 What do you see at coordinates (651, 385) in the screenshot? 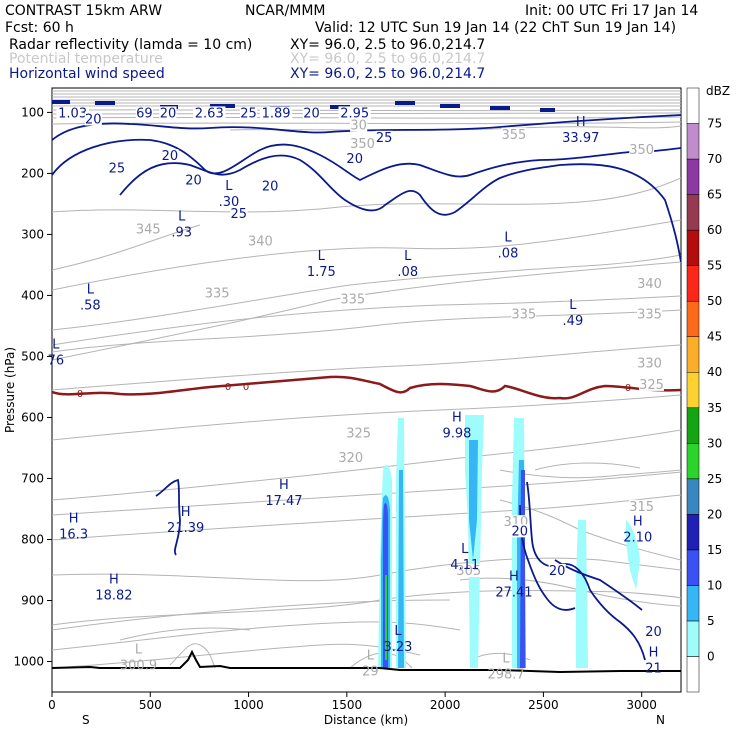
I see `theta-label: 325` at bounding box center [651, 385].